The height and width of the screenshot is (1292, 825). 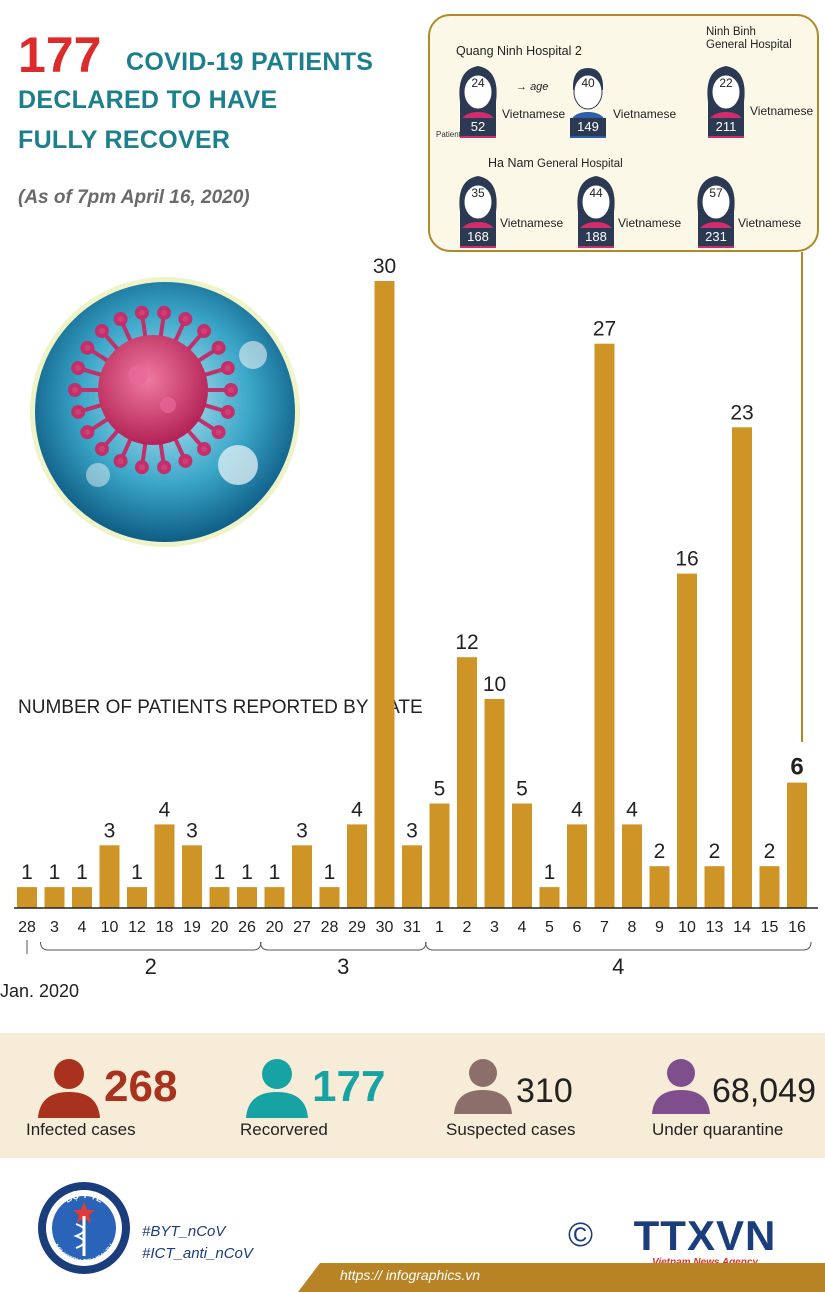 What do you see at coordinates (596, 210) in the screenshot?
I see `patient-card: 44 188` at bounding box center [596, 210].